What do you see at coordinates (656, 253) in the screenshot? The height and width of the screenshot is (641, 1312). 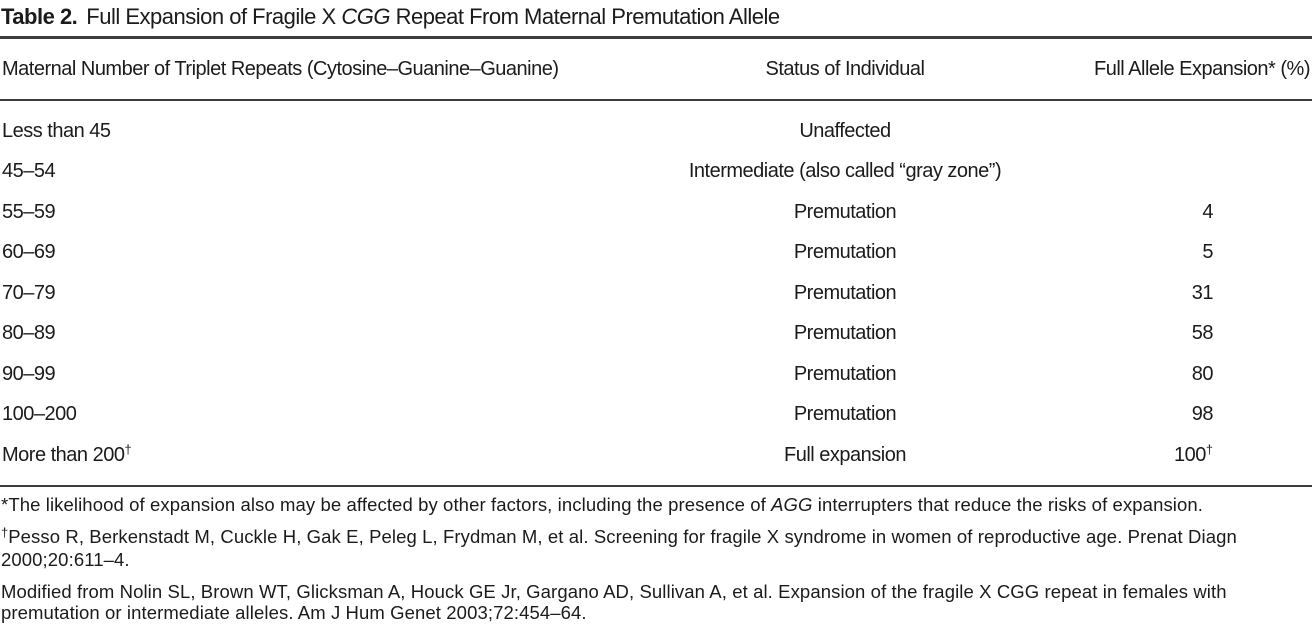 I see `table-row: 60–69 Premutation 5` at bounding box center [656, 253].